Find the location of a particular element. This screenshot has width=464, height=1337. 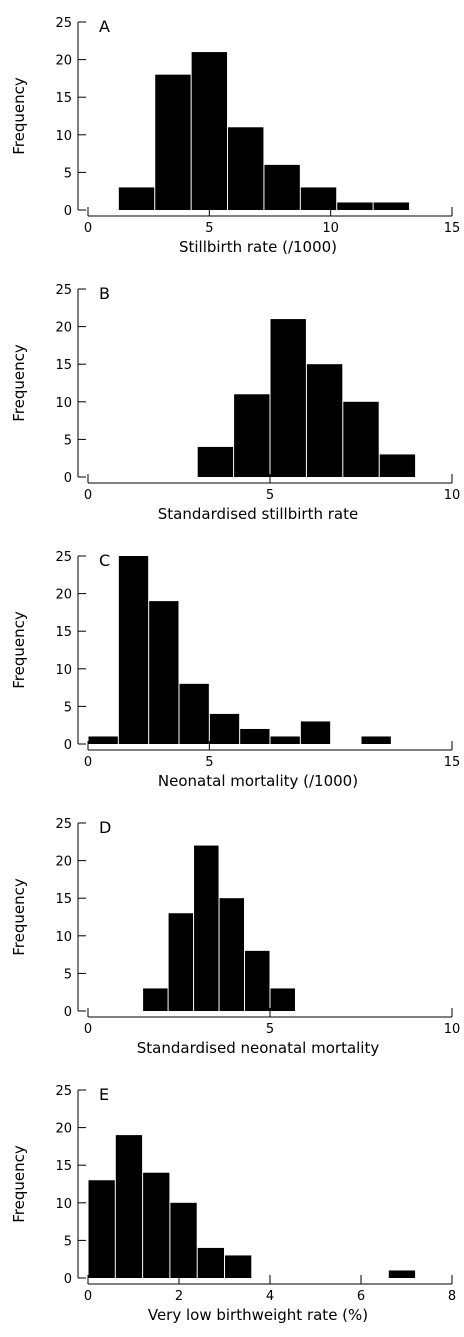

panel-letter: D is located at coordinates (105, 827).